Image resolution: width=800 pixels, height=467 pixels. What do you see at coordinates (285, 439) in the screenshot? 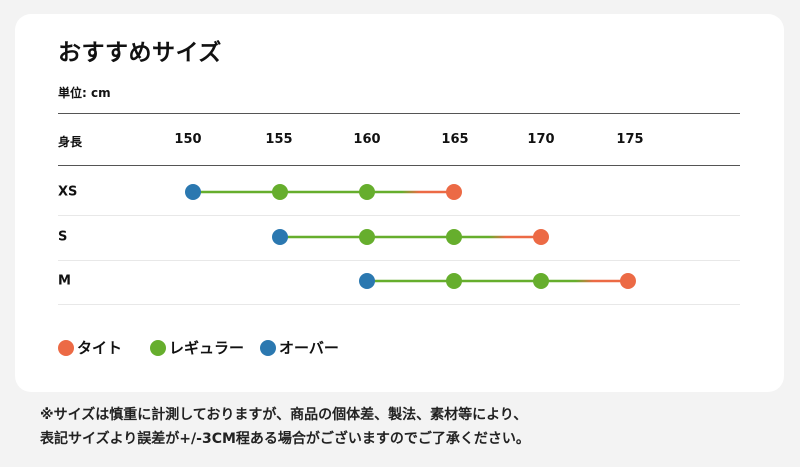
I see `note-line: 表記サイズより誤差が+/-3CM程ある場合がございますのでご了承ください。` at bounding box center [285, 439].